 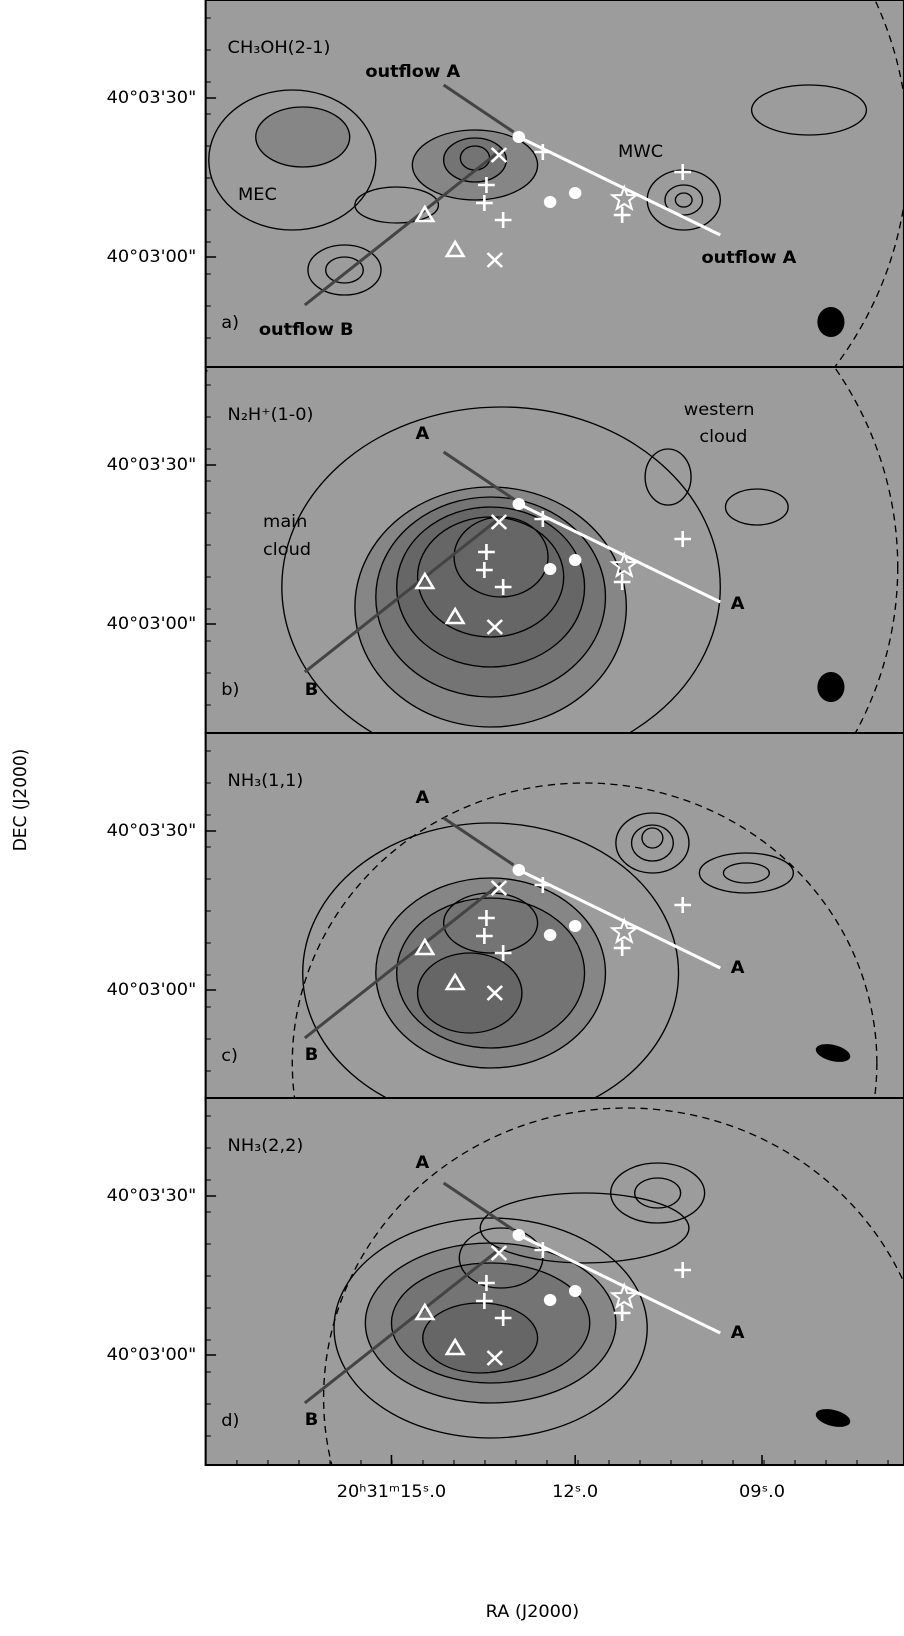 I want to click on annotation: MWC, so click(x=640, y=152).